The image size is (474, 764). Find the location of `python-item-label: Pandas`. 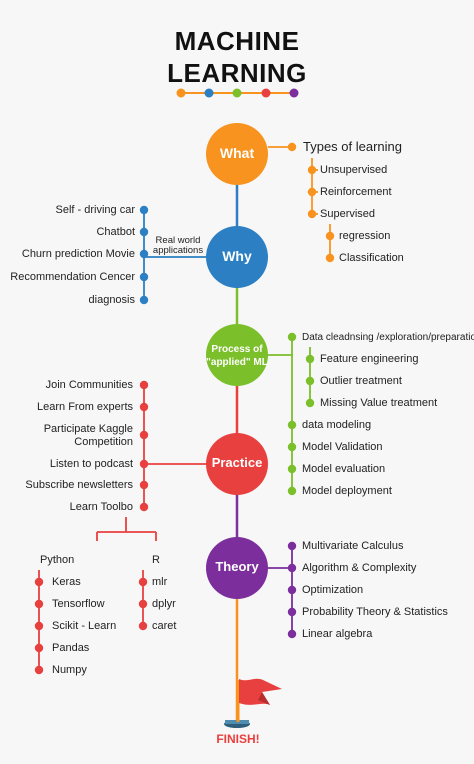

python-item-label: Pandas is located at coordinates (71, 648).